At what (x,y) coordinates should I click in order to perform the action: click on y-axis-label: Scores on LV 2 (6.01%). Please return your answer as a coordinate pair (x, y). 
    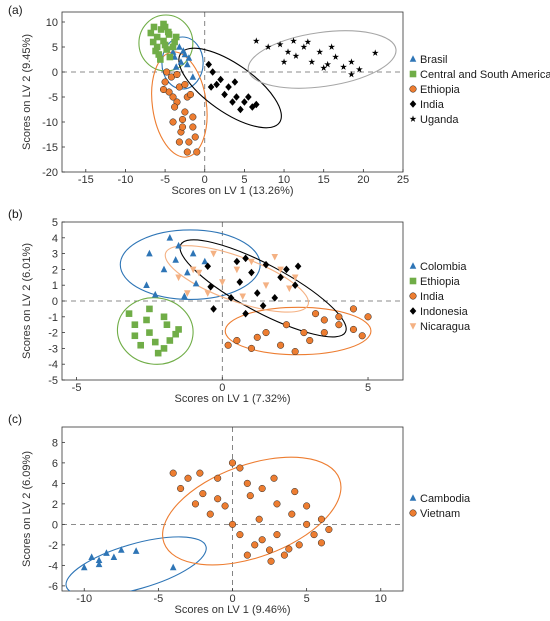
    Looking at the image, I should click on (27, 301).